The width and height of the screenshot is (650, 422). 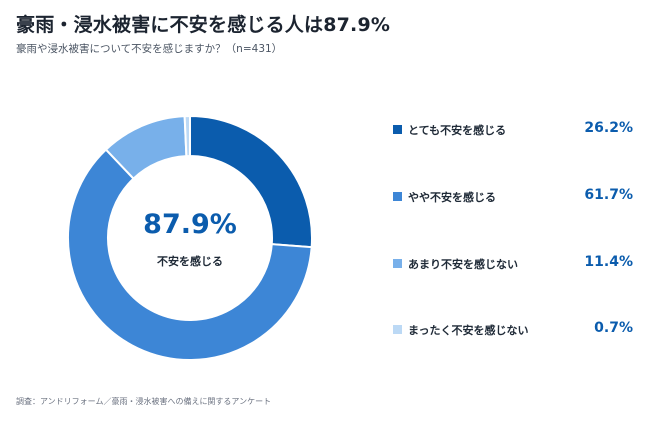 What do you see at coordinates (608, 195) in the screenshot?
I see `legend-value: 61.7%` at bounding box center [608, 195].